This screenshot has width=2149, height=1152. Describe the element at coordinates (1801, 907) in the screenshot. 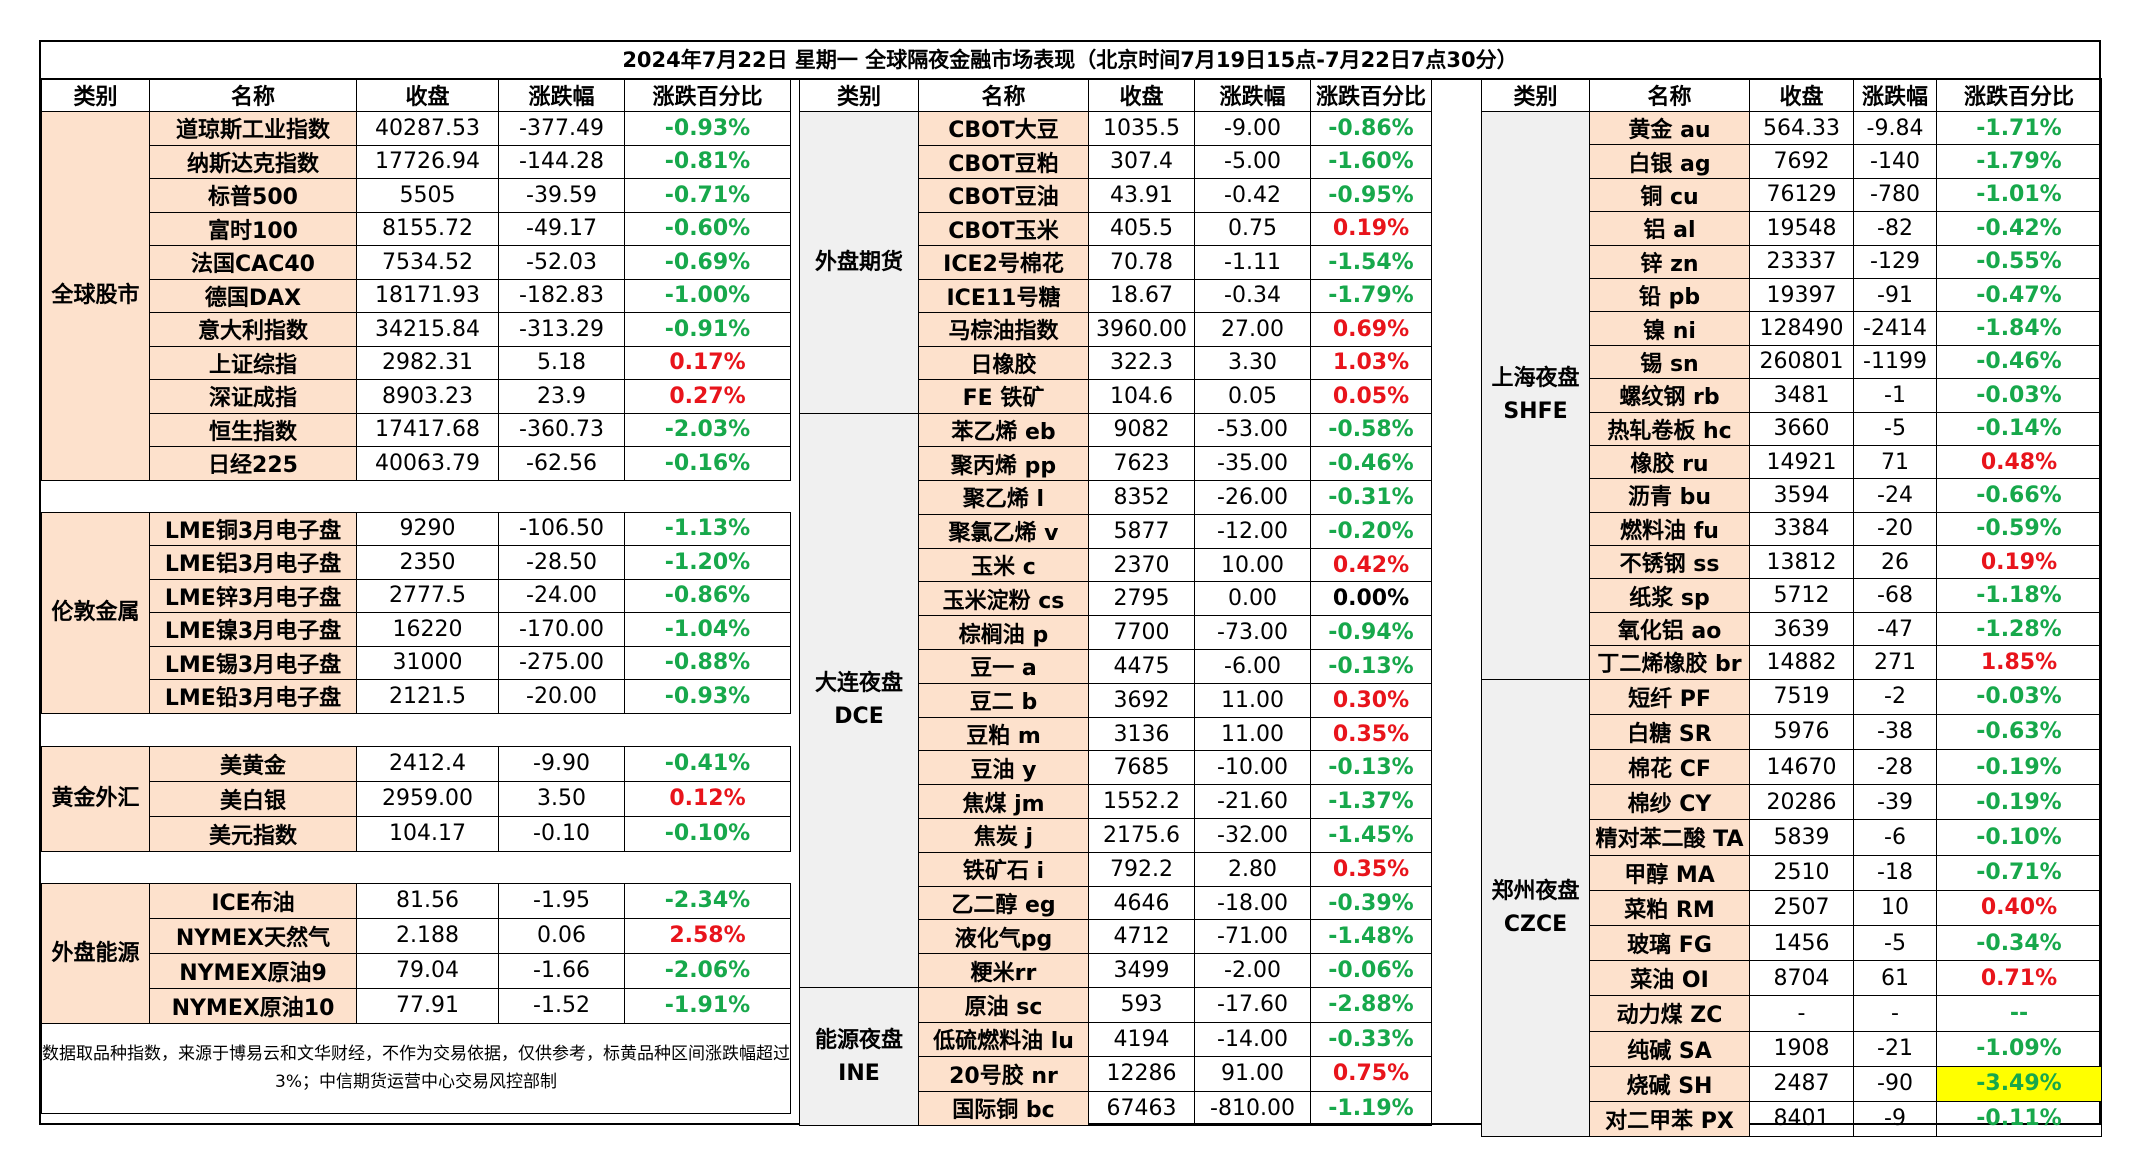

I see `close-value: 2507` at that location.